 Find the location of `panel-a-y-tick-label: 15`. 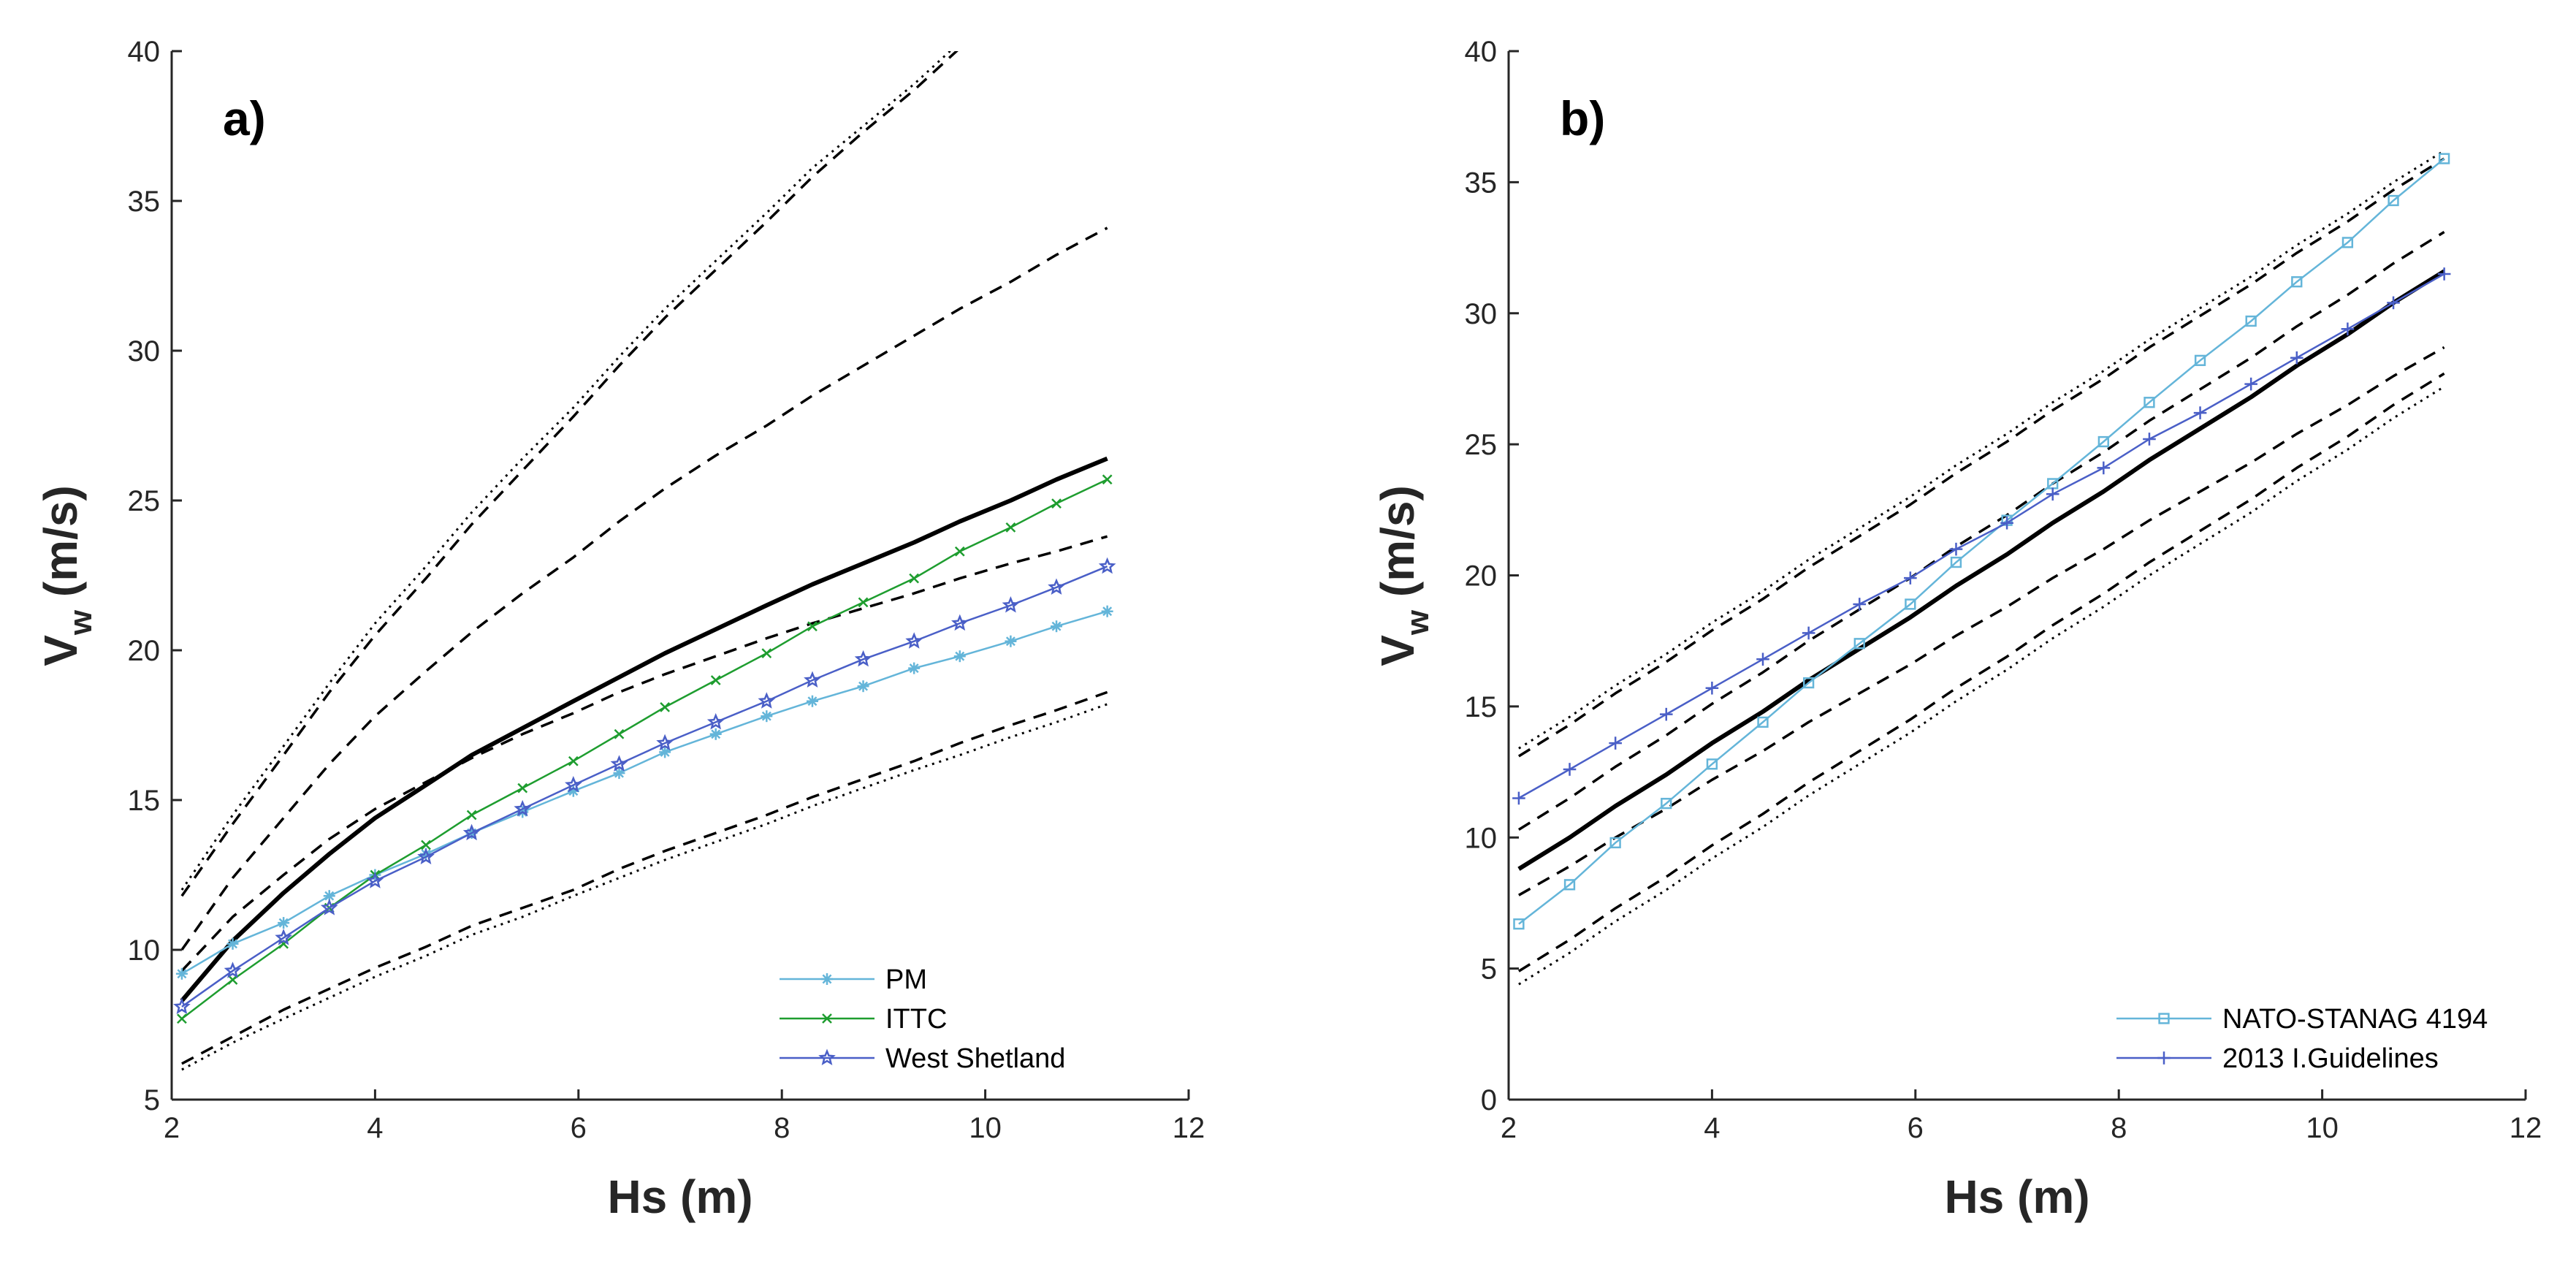

panel-a-y-tick-label: 15 is located at coordinates (144, 801).